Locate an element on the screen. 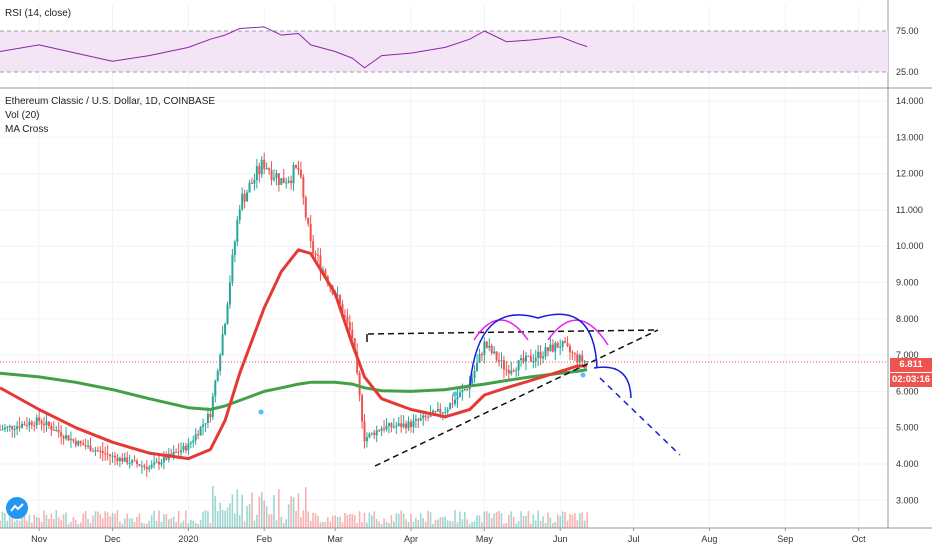  price-tick-label: 14.000 is located at coordinates (910, 101).